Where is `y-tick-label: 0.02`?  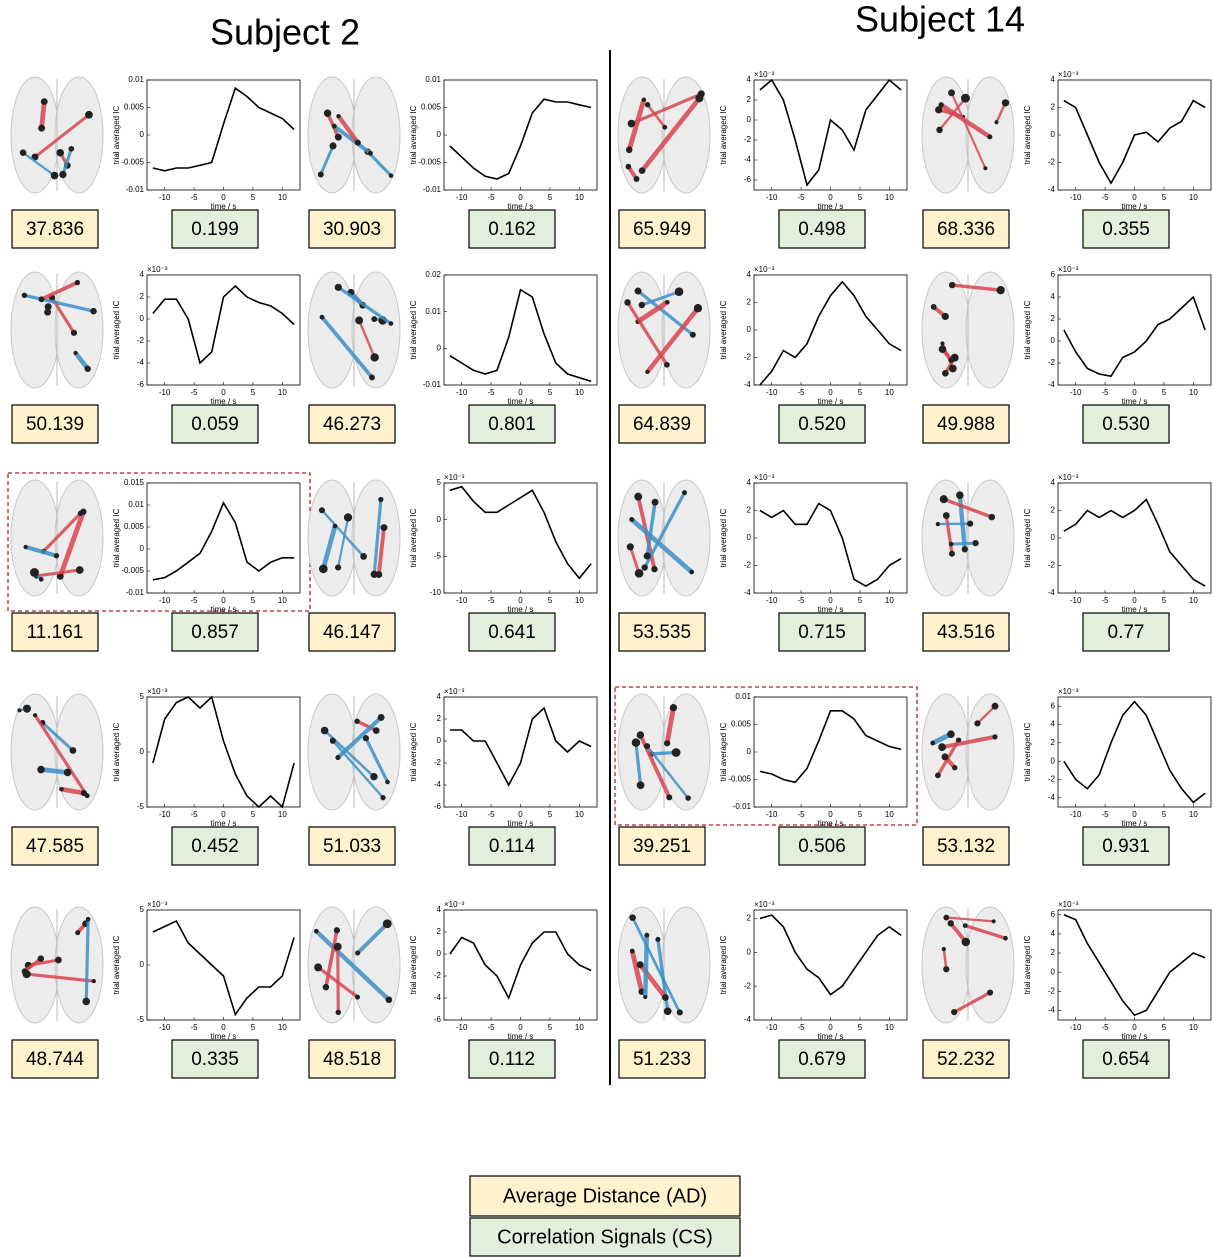 y-tick-label: 0.02 is located at coordinates (433, 274).